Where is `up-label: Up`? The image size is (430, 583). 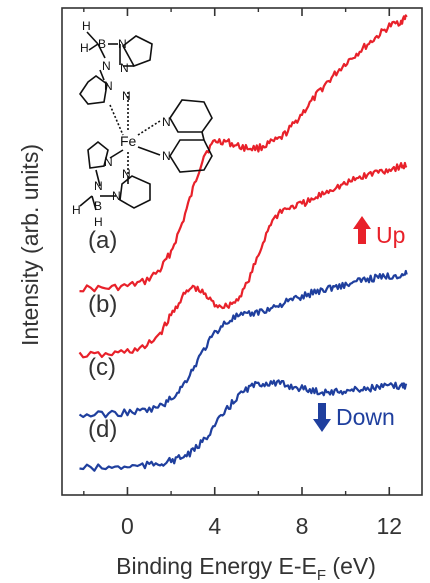 up-label: Up is located at coordinates (390, 235).